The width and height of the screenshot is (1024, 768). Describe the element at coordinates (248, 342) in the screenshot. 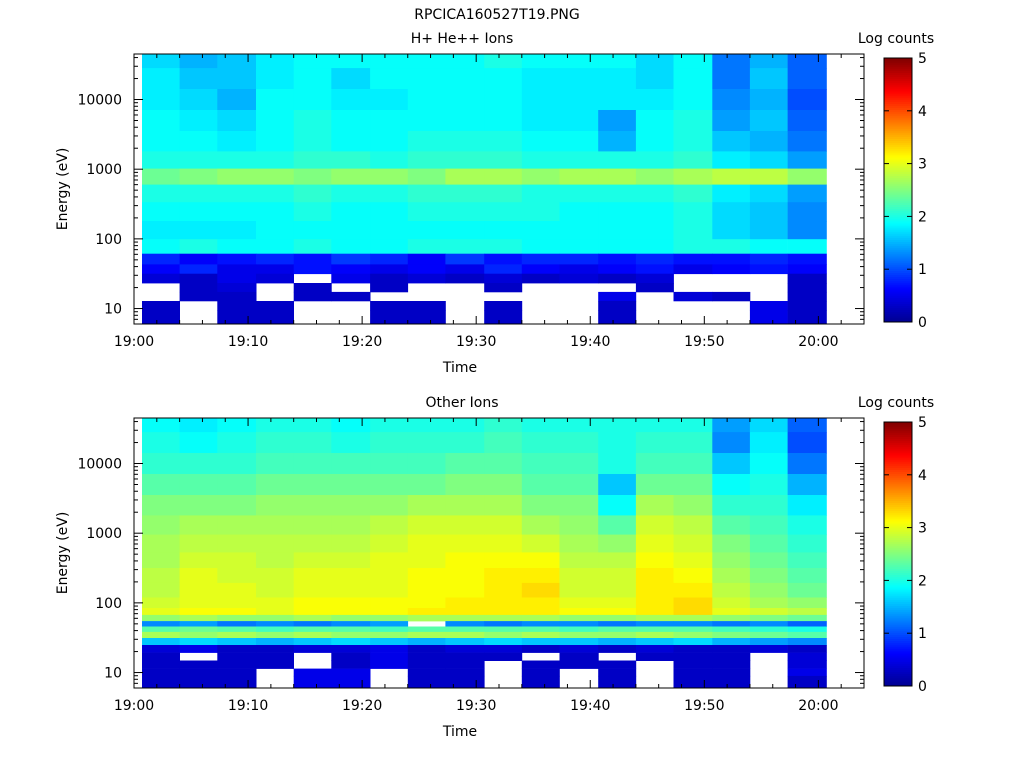

I see `x-tick-label: 19:10` at that location.